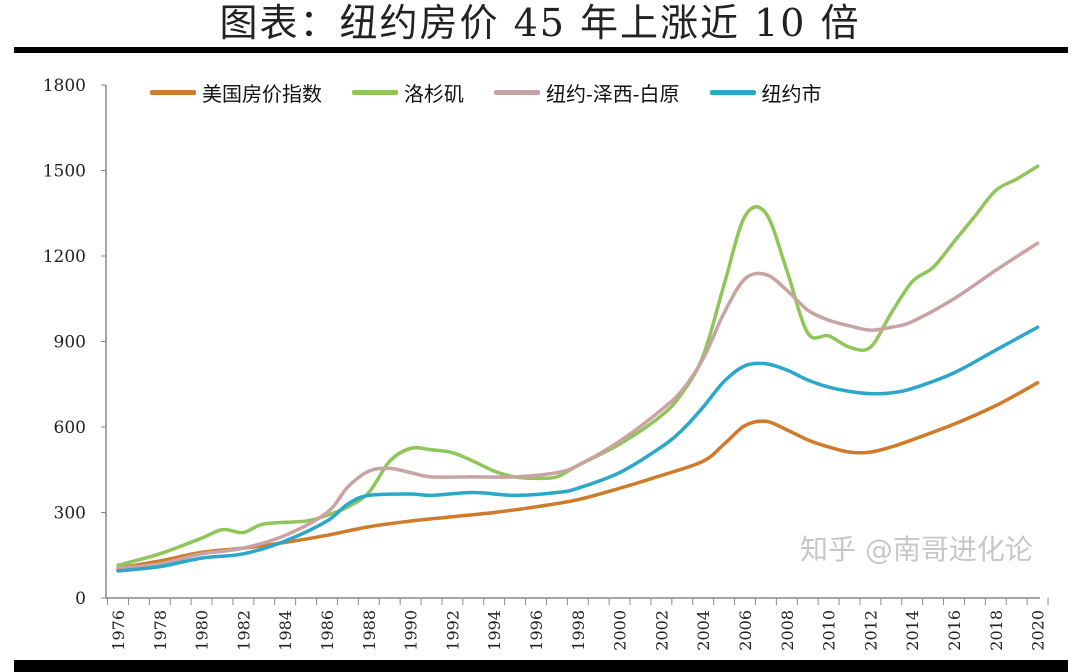 The image size is (1080, 672). I want to click on x-tick-label: 1986, so click(327, 630).